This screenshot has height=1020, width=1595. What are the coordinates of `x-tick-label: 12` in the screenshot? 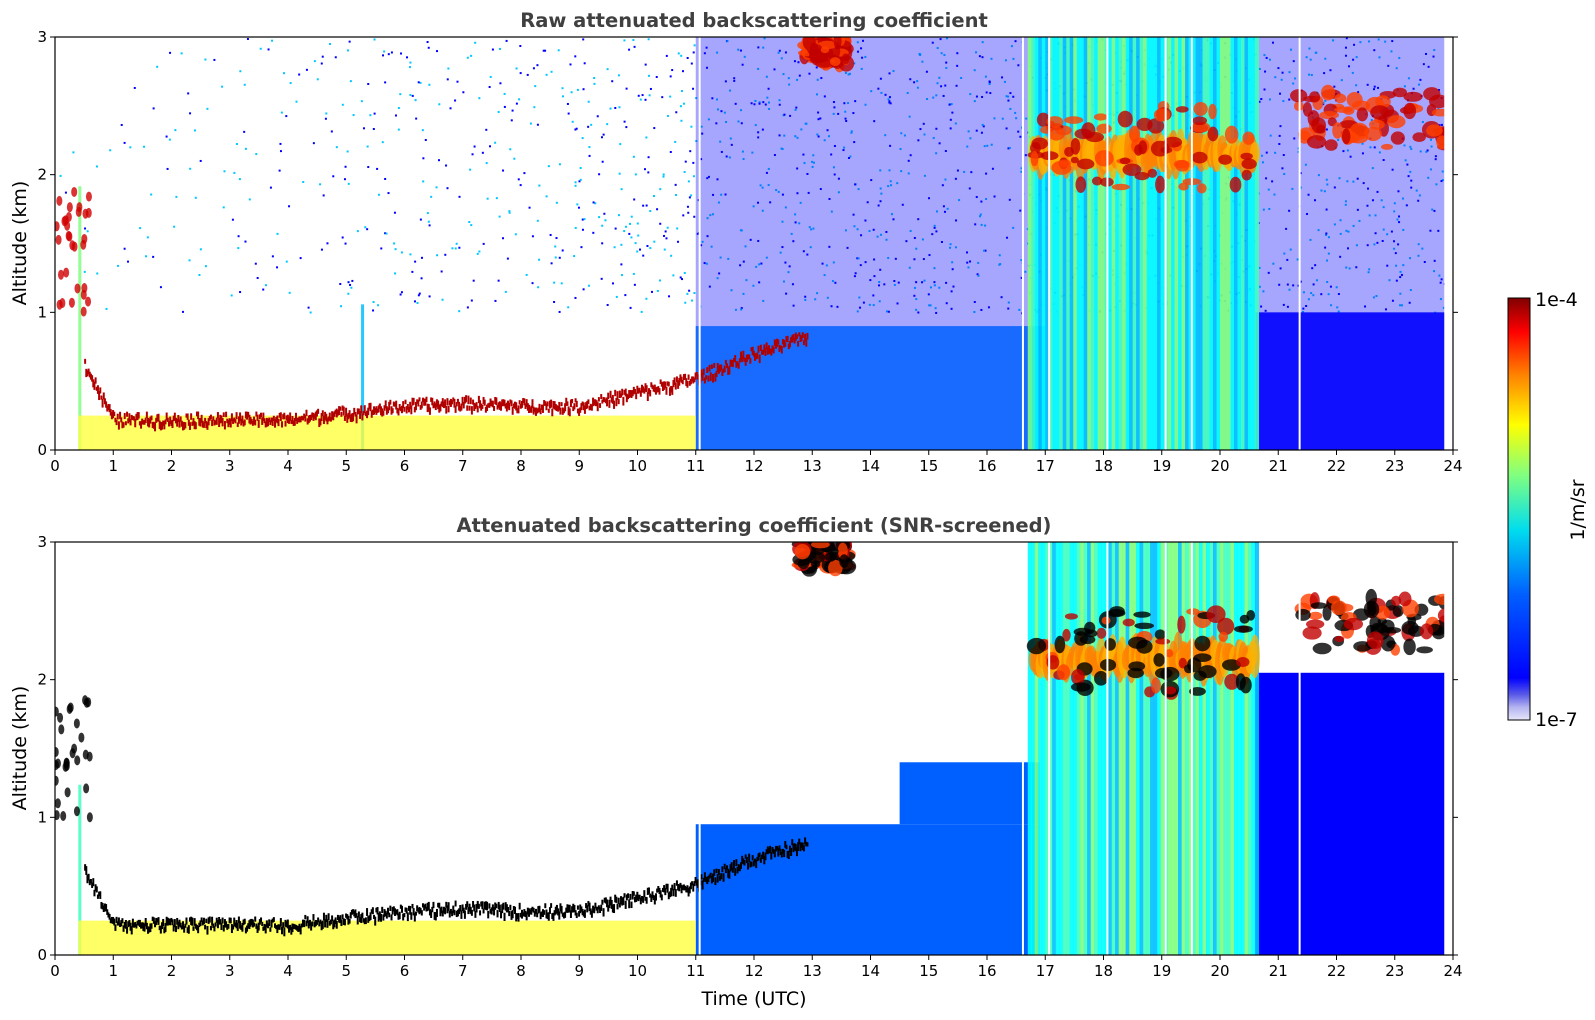 It's located at (753, 466).